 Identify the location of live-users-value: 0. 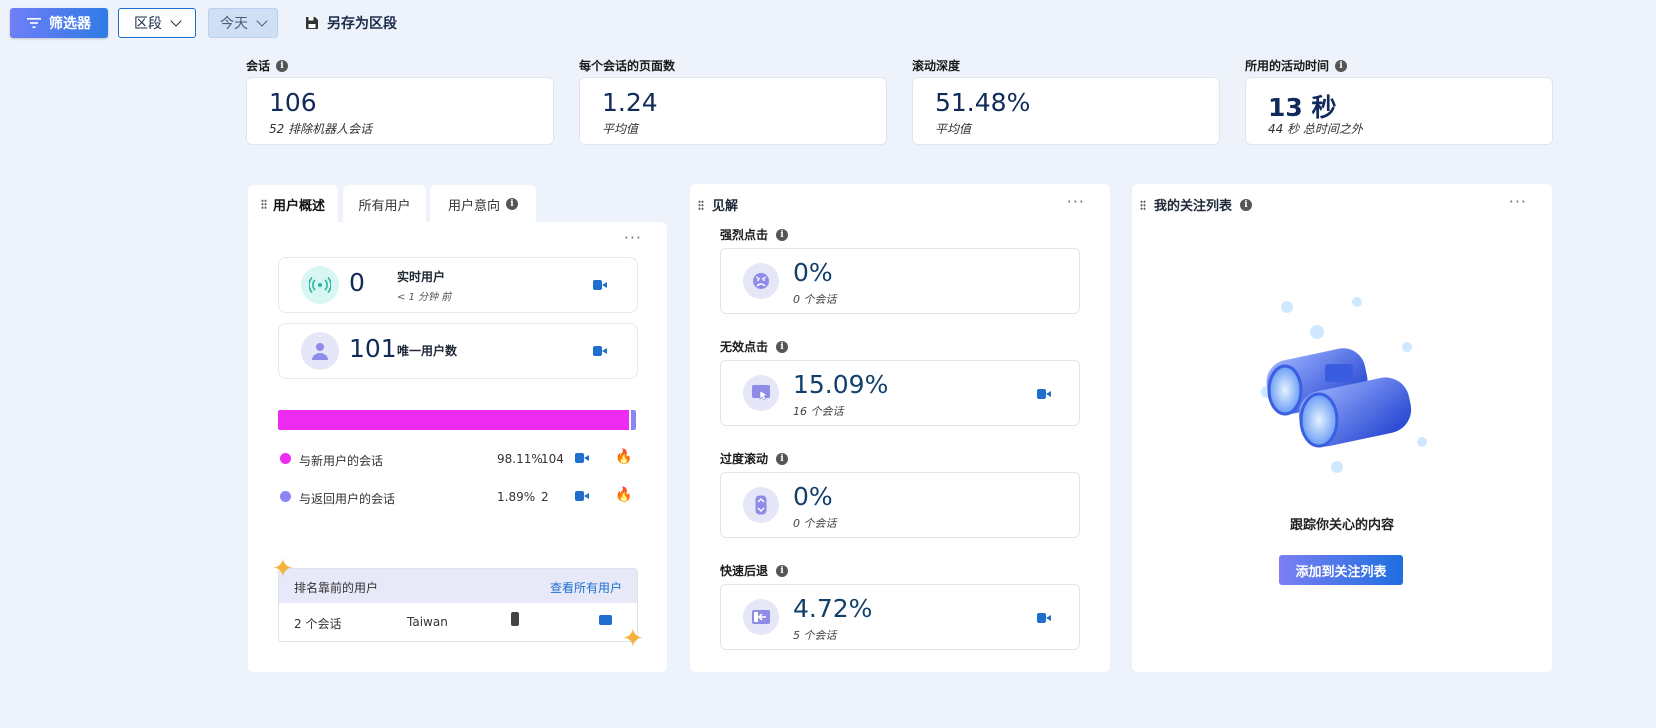
(357, 282).